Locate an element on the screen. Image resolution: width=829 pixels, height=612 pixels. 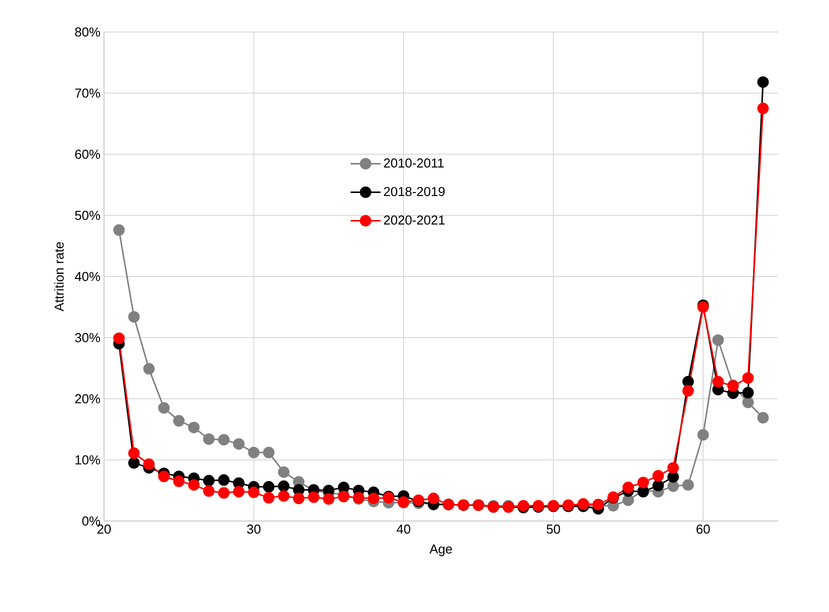
y-tick-label: 70% is located at coordinates (87, 93).